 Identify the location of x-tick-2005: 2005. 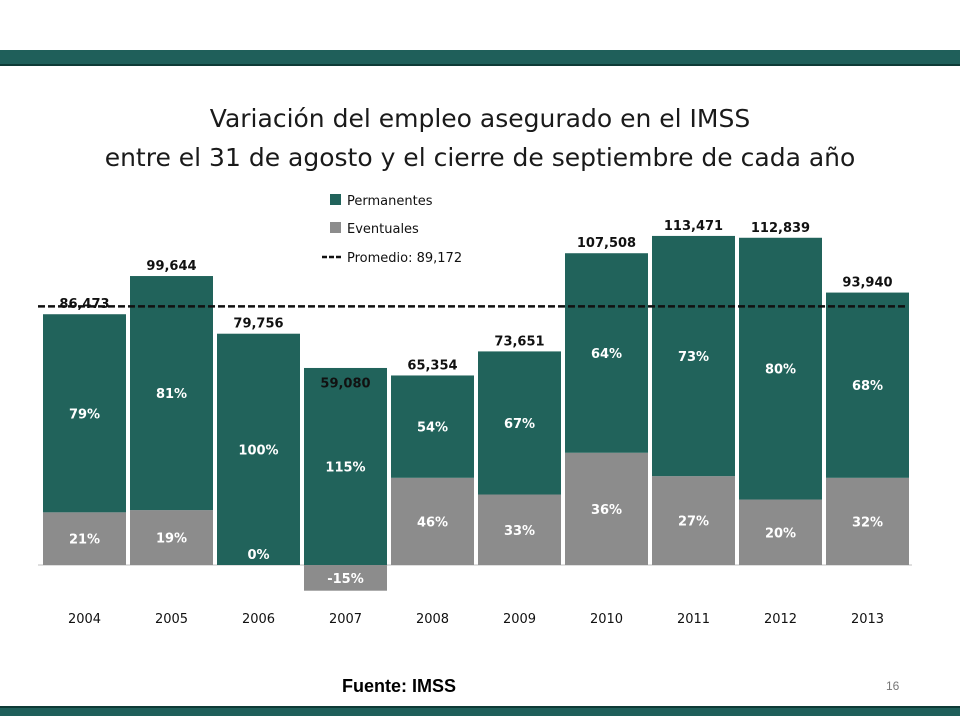
(171, 619).